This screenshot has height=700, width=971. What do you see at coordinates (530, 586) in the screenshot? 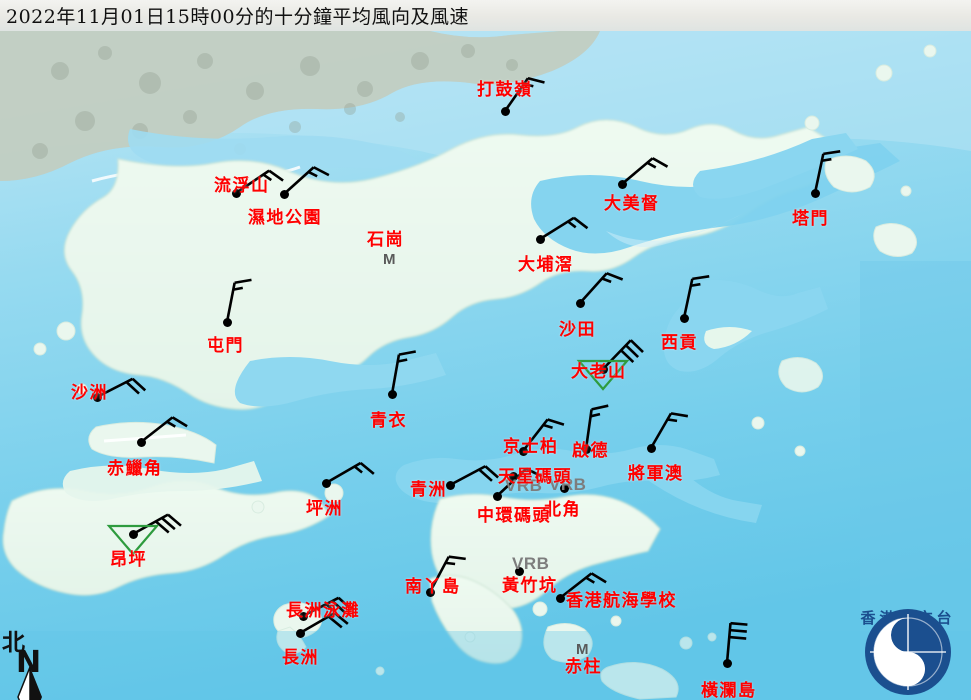
I see `station-label-24: 黃竹坑` at bounding box center [530, 586].